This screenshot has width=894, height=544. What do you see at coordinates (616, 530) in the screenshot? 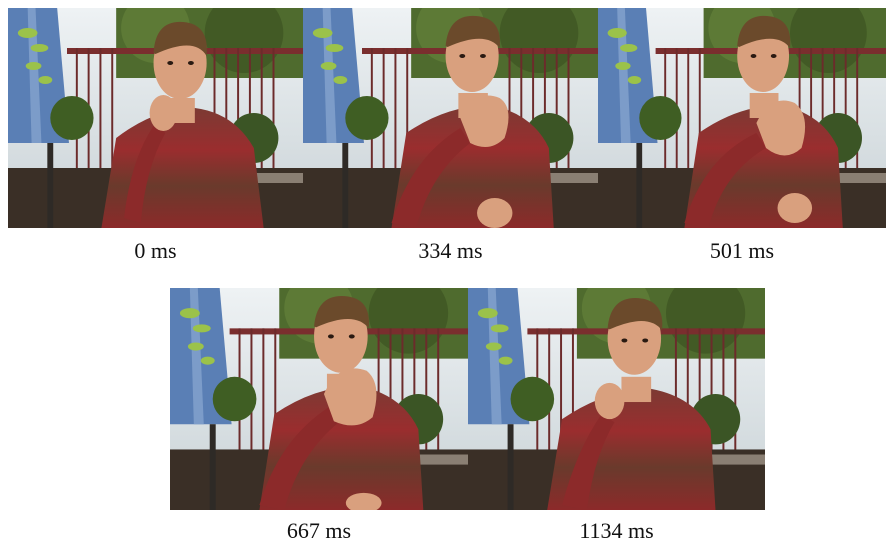
I see `frame-caption-5: 1134 ms` at bounding box center [616, 530].